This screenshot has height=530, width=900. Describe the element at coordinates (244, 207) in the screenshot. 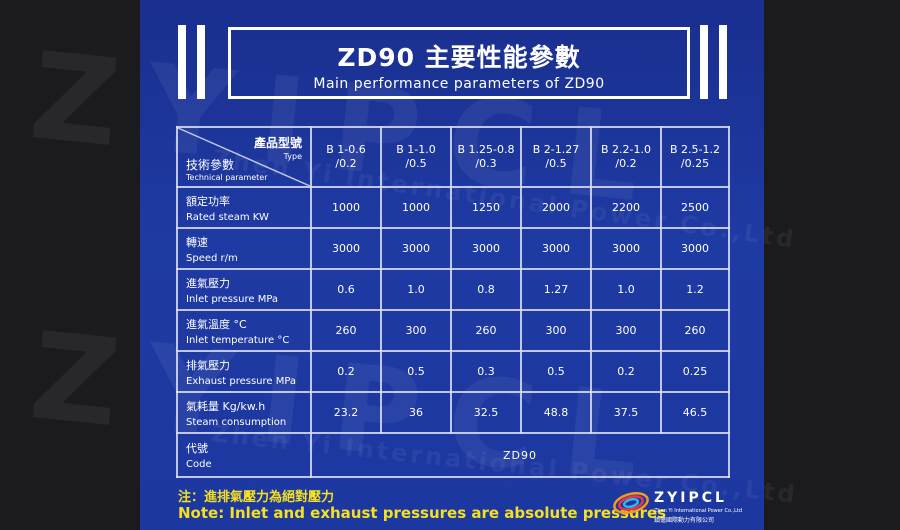

I see `param-label: 額定功率 Rated steam KW` at that location.